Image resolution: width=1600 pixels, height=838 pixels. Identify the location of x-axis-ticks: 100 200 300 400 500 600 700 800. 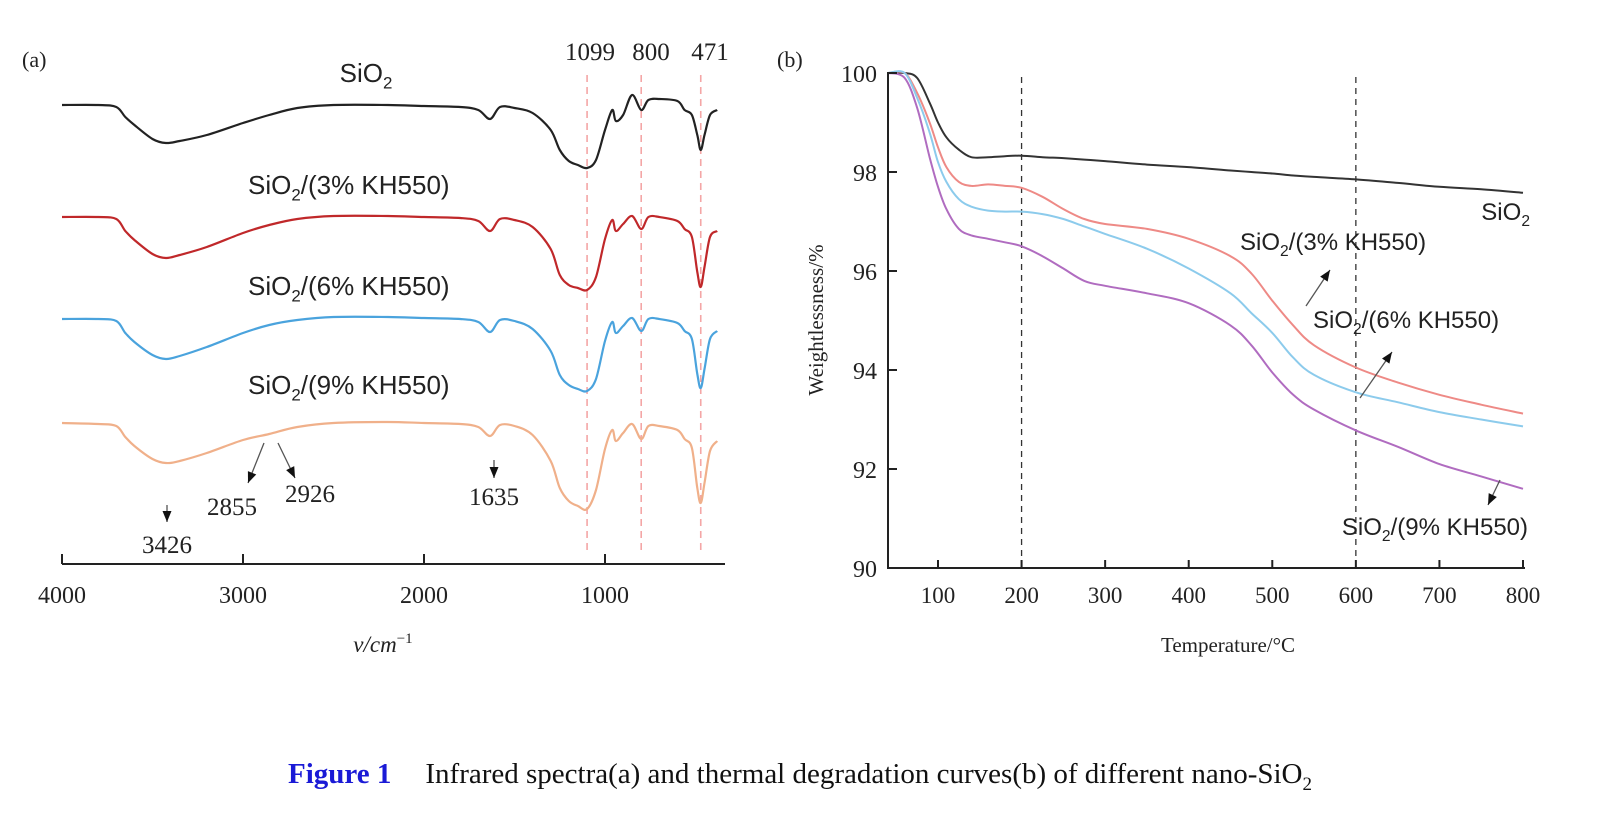
(1231, 584).